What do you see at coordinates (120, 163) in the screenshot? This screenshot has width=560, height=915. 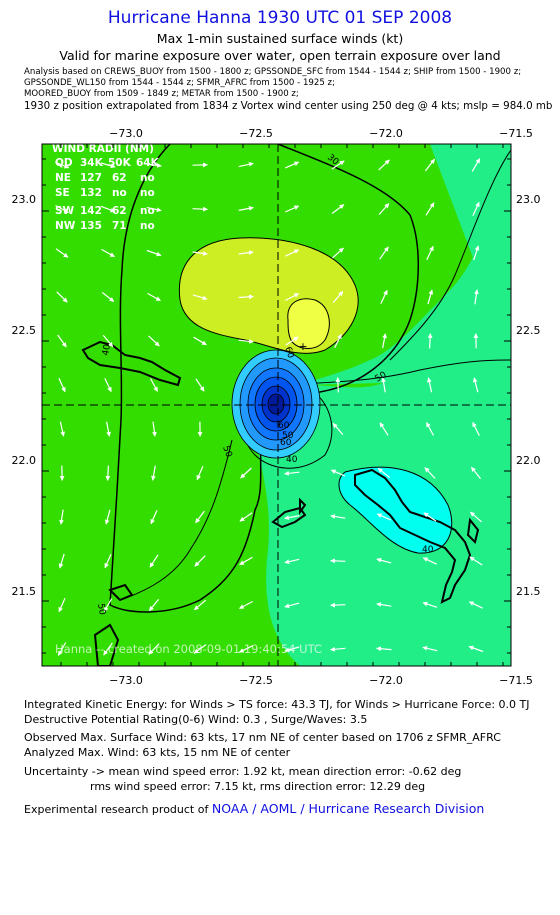 I see `wind-radii-header-50k: 50K` at bounding box center [120, 163].